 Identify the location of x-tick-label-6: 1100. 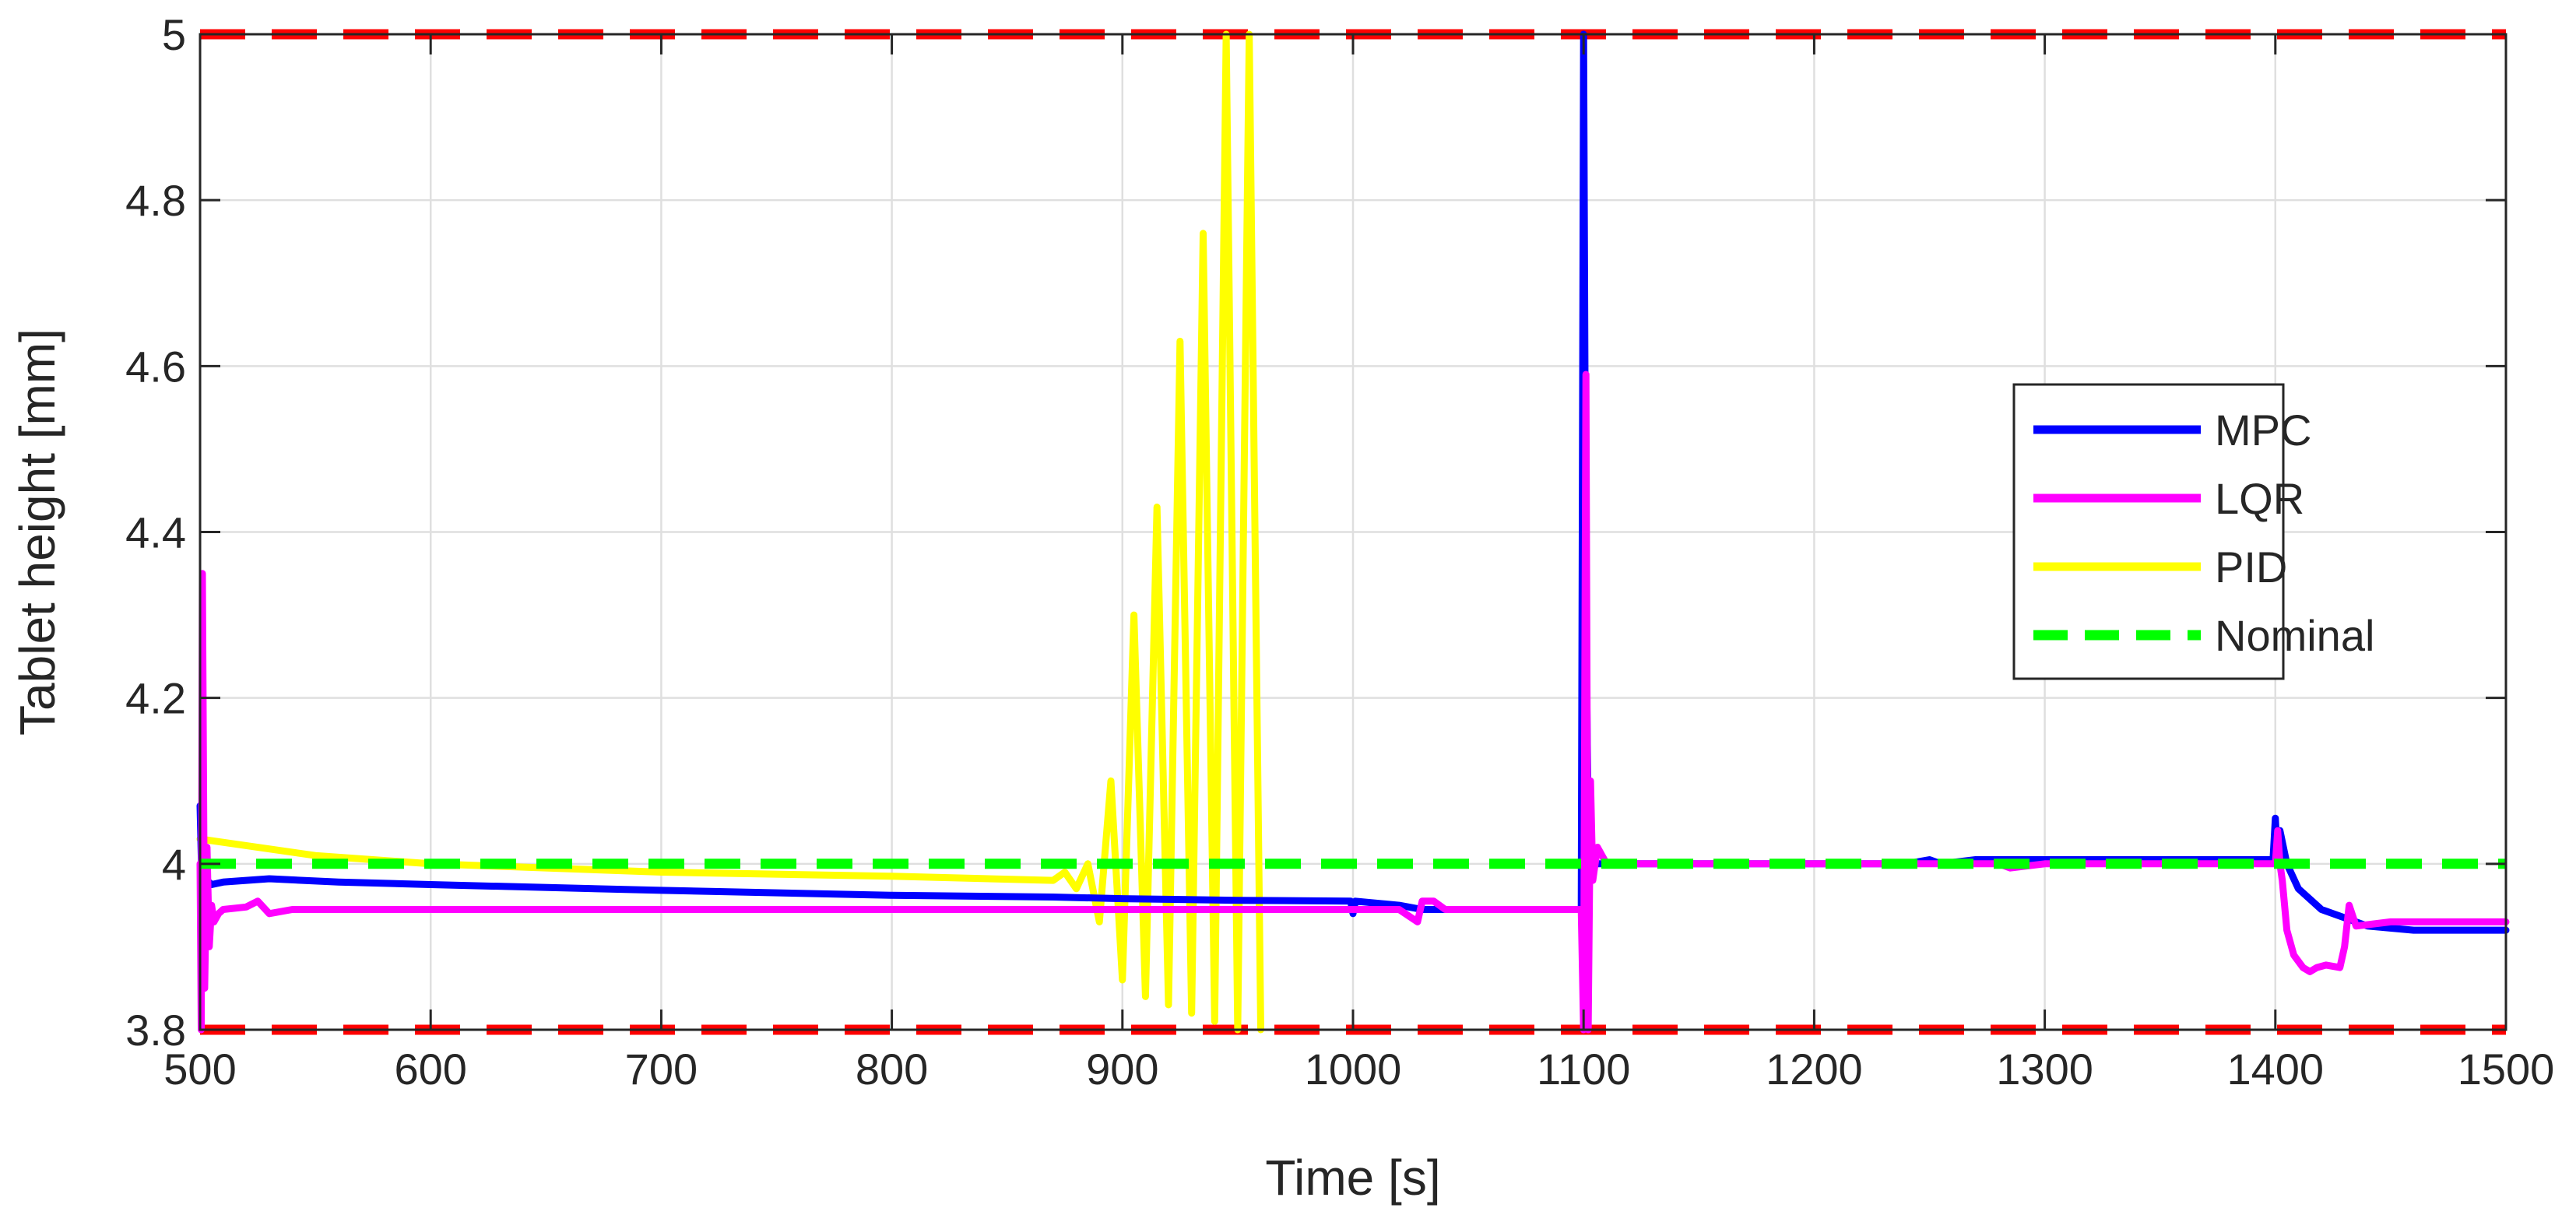
(1583, 1070).